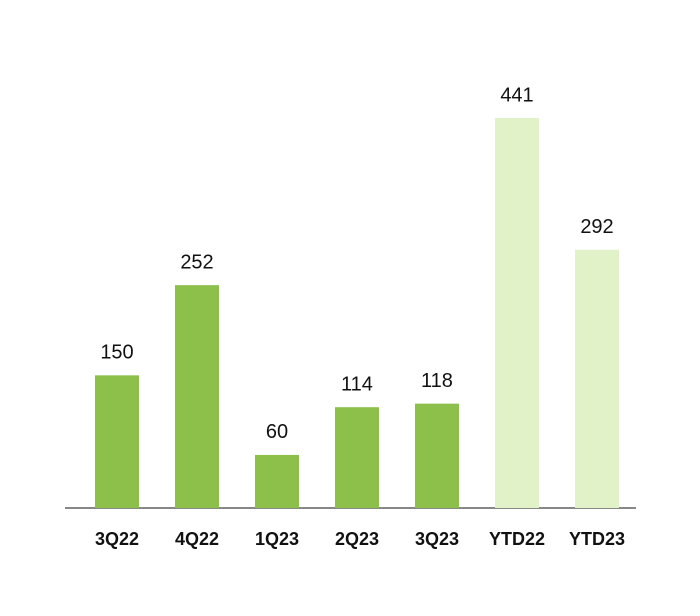  What do you see at coordinates (116, 353) in the screenshot?
I see `value-label: 150` at bounding box center [116, 353].